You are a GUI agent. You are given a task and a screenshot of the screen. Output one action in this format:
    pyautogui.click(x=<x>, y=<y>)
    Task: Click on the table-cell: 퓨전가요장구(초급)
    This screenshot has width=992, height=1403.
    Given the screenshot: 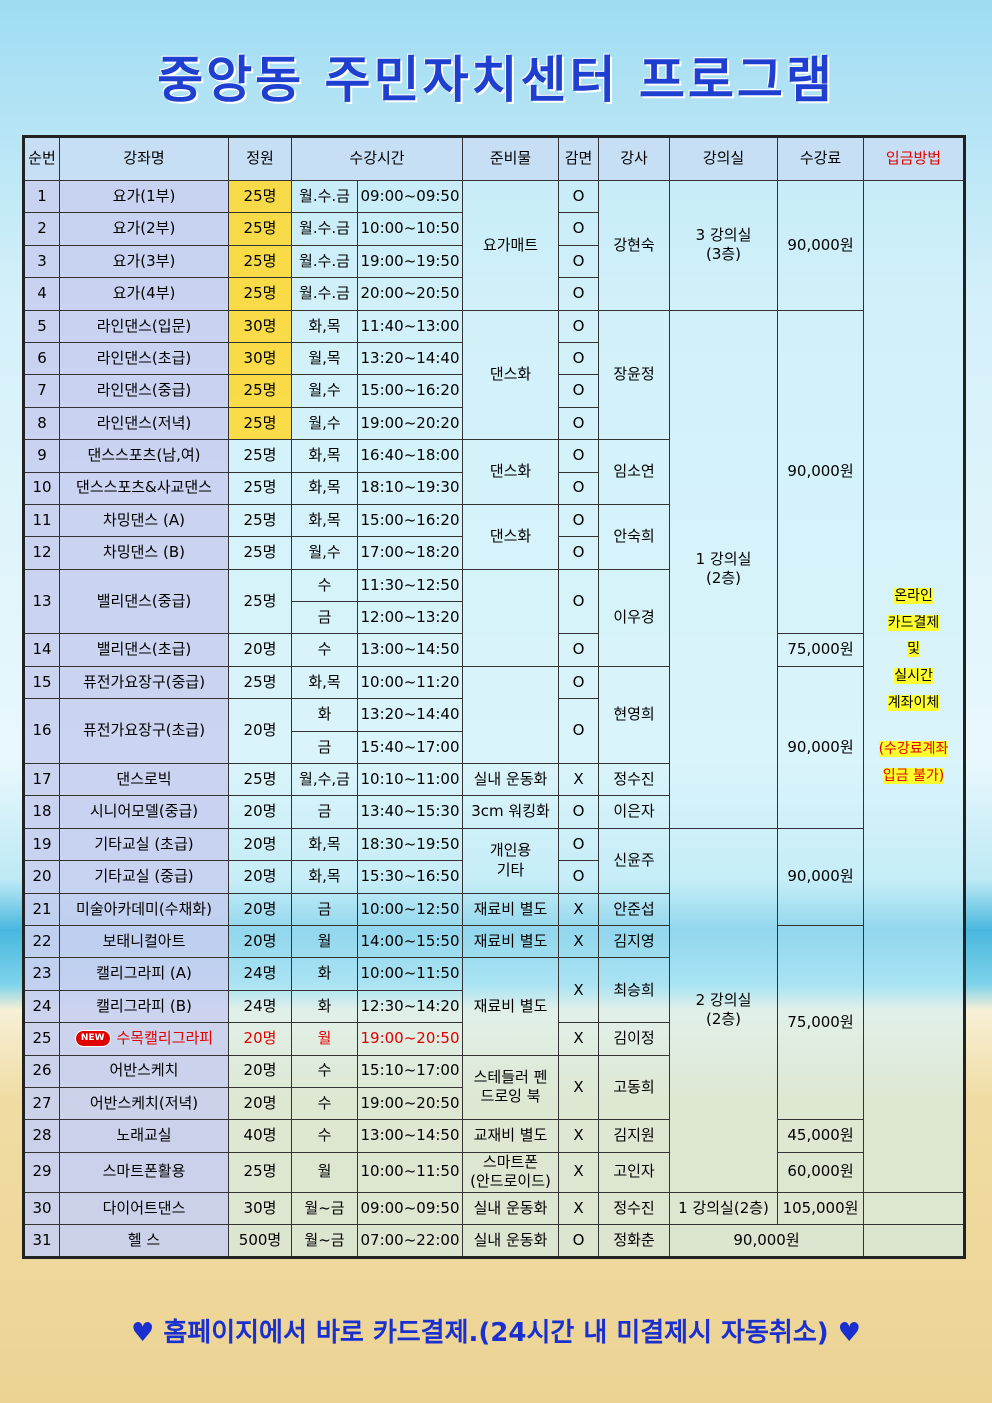 What is the action you would take?
    pyautogui.click(x=144, y=731)
    